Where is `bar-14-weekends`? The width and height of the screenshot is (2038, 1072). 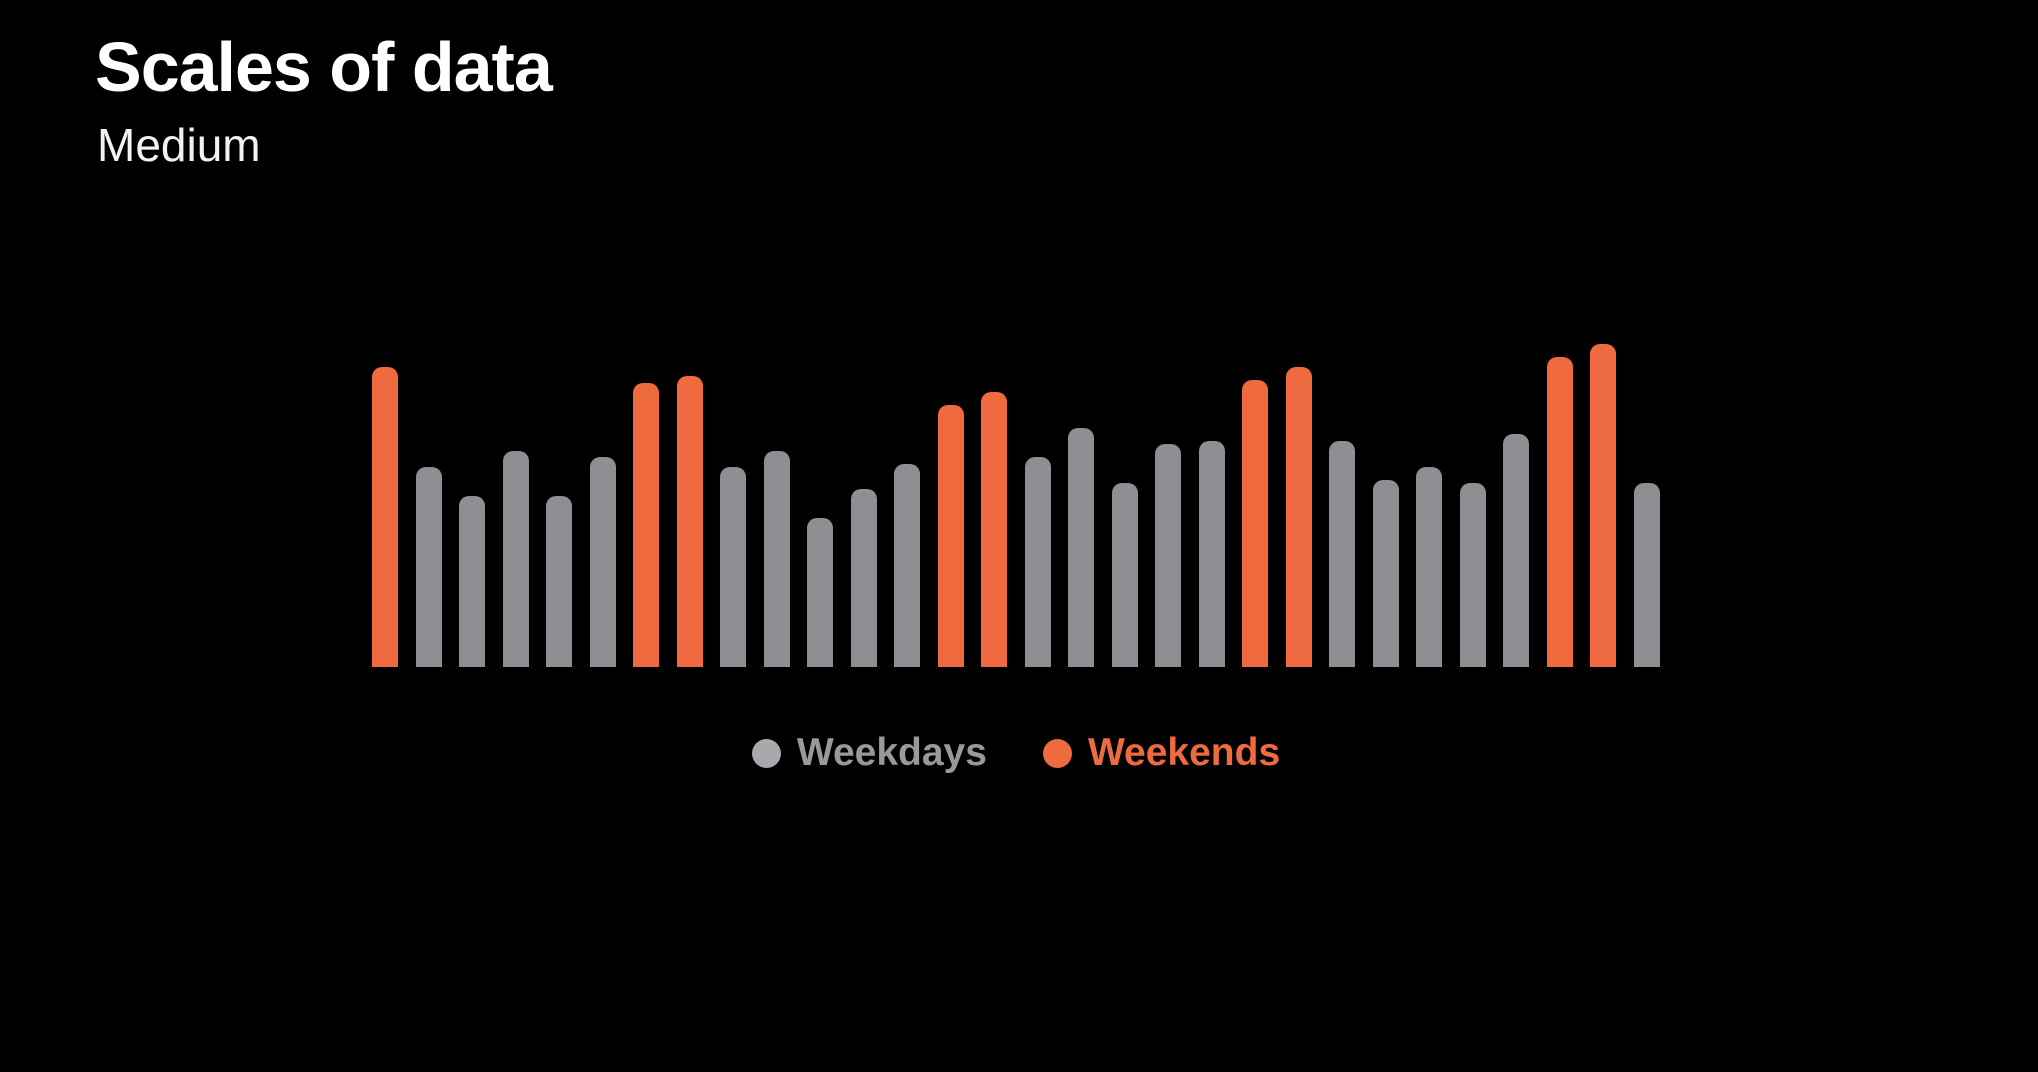
bar-14-weekends is located at coordinates (950, 536).